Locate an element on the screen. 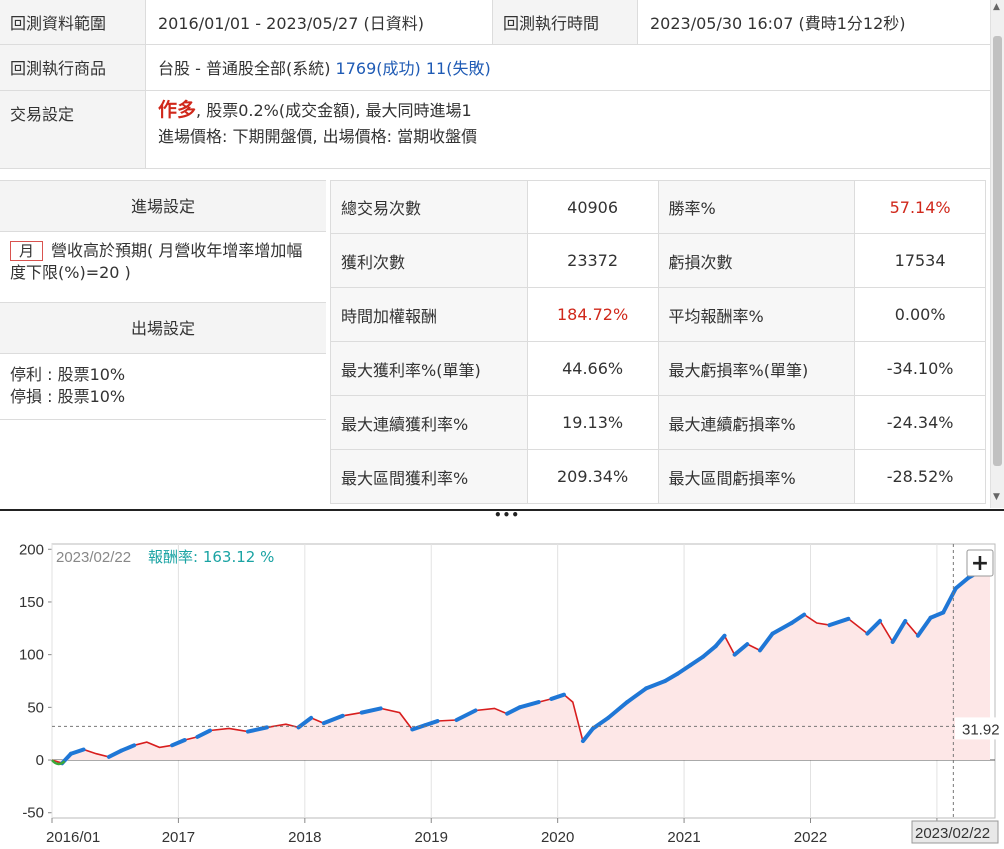  entry-condition: 月營收高於預期( 月營收年增率增加幅度下限(%)=20 ) is located at coordinates (163, 267).